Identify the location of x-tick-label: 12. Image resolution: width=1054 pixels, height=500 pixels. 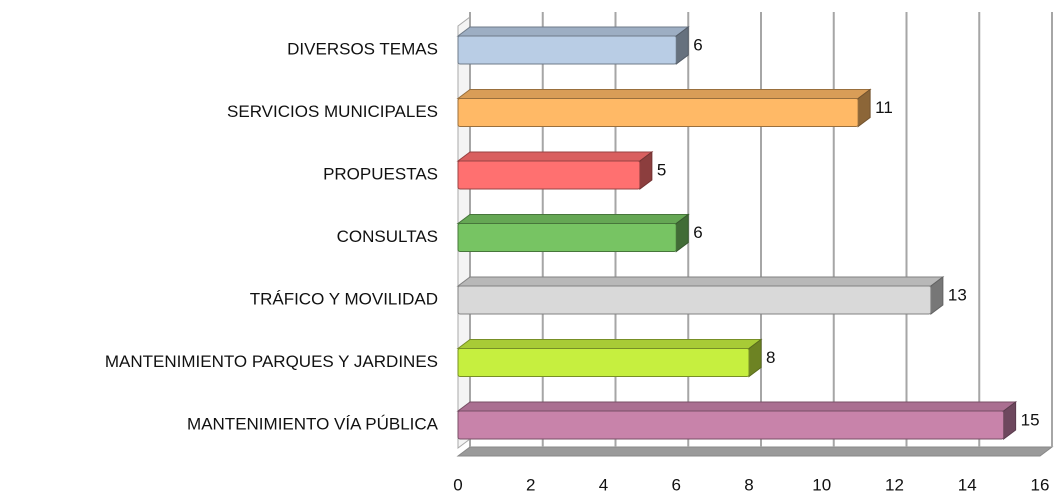
(894, 484).